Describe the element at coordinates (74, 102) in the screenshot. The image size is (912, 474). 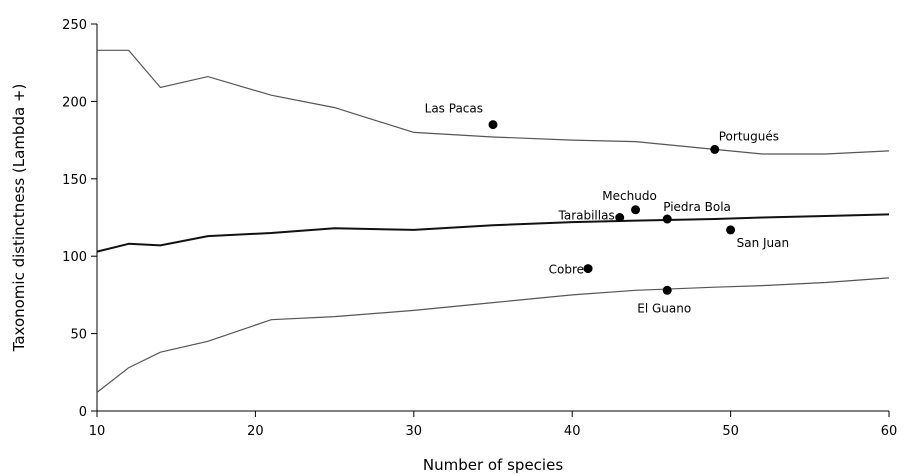
I see `y-tick-label: 200` at that location.